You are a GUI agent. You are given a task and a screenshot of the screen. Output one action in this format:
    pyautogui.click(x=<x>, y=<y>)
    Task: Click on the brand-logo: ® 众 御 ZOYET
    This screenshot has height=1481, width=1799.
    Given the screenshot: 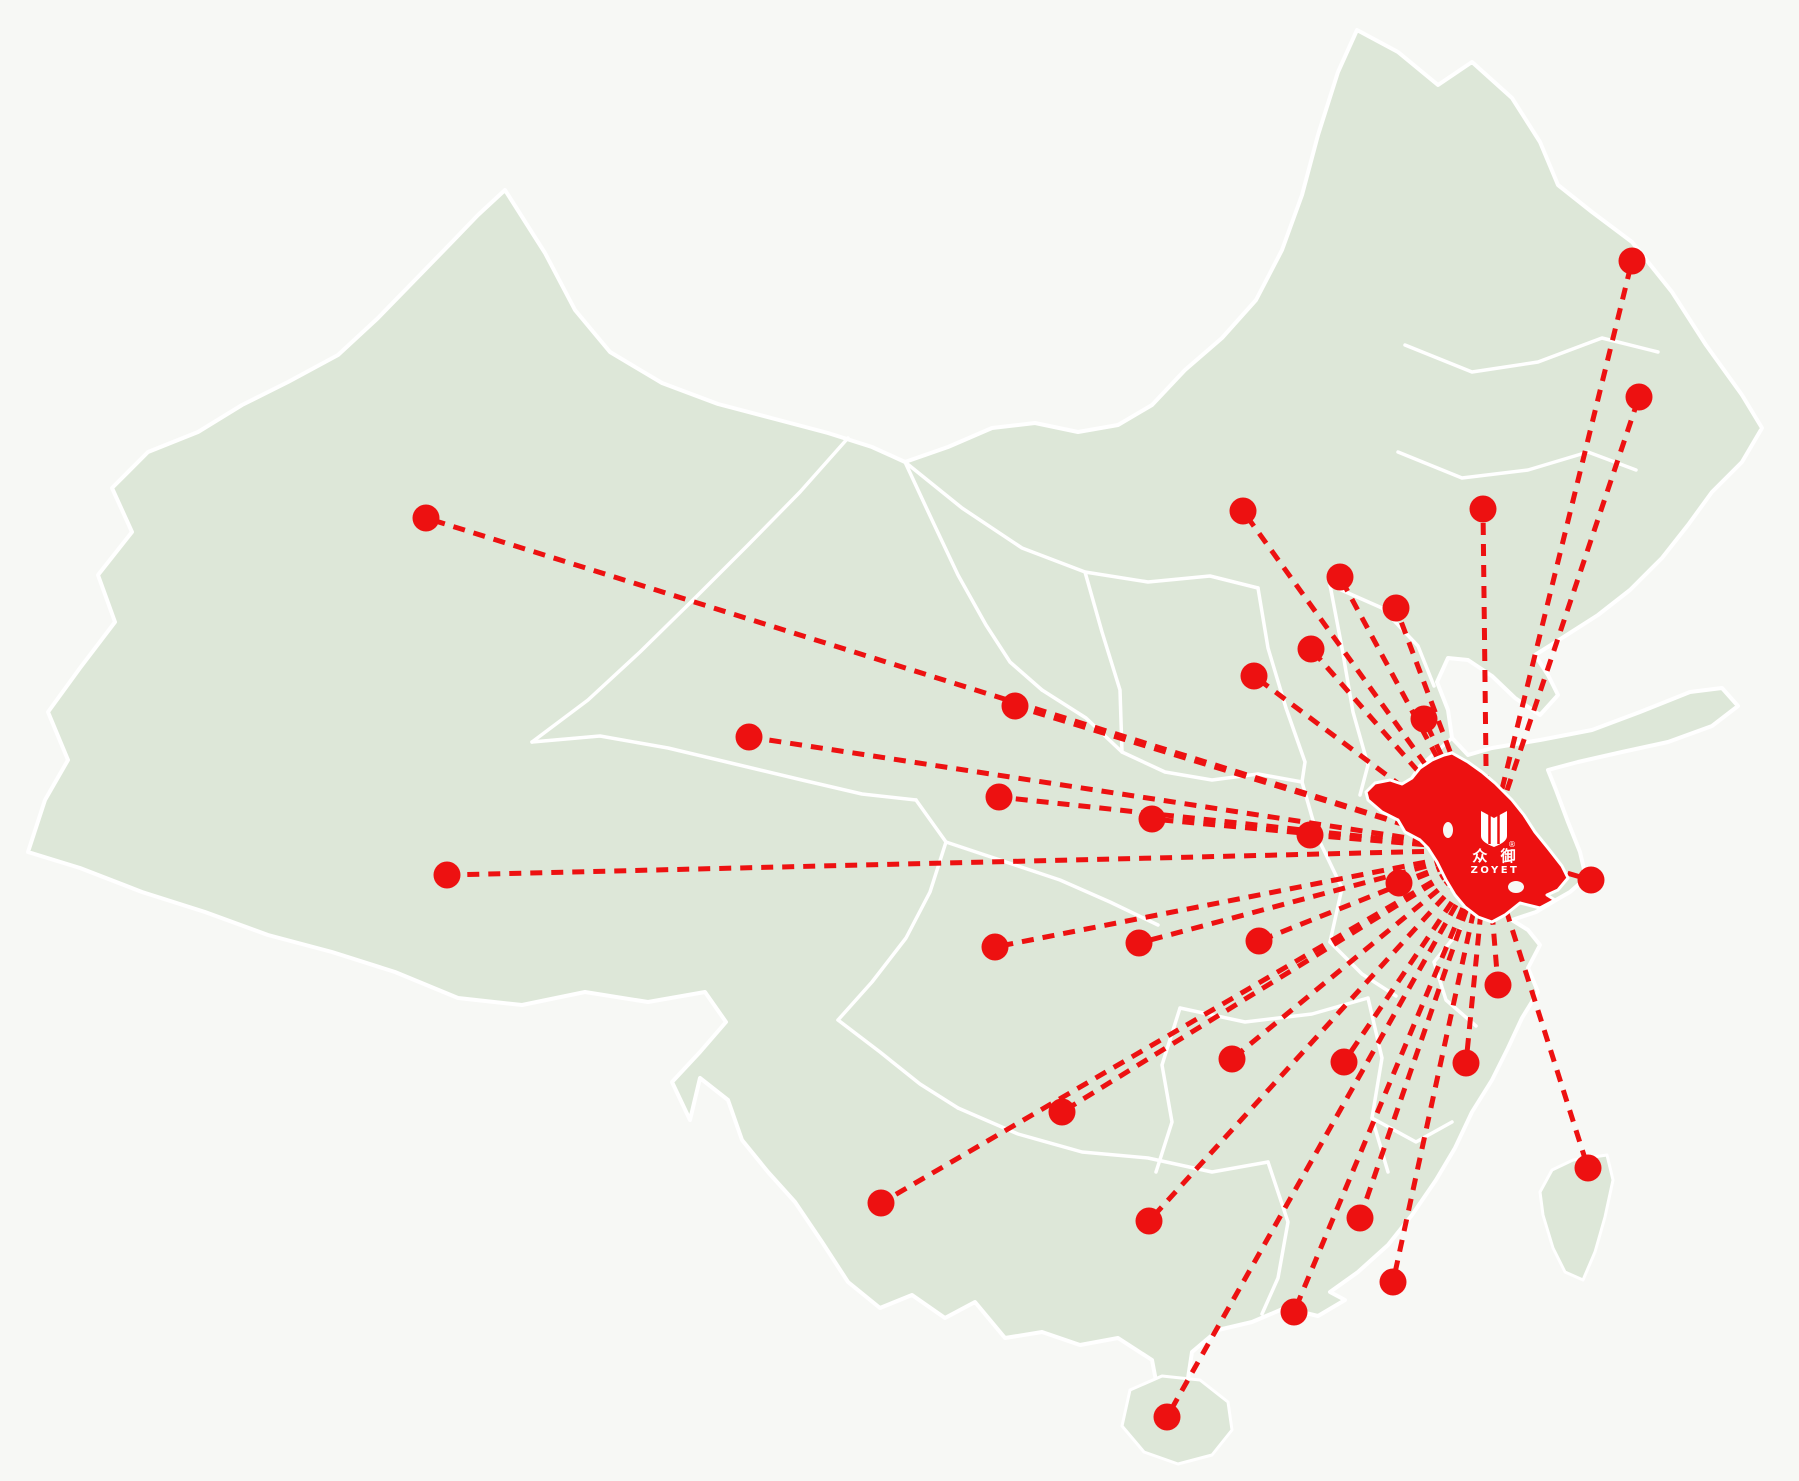 What is the action you would take?
    pyautogui.click(x=1495, y=843)
    